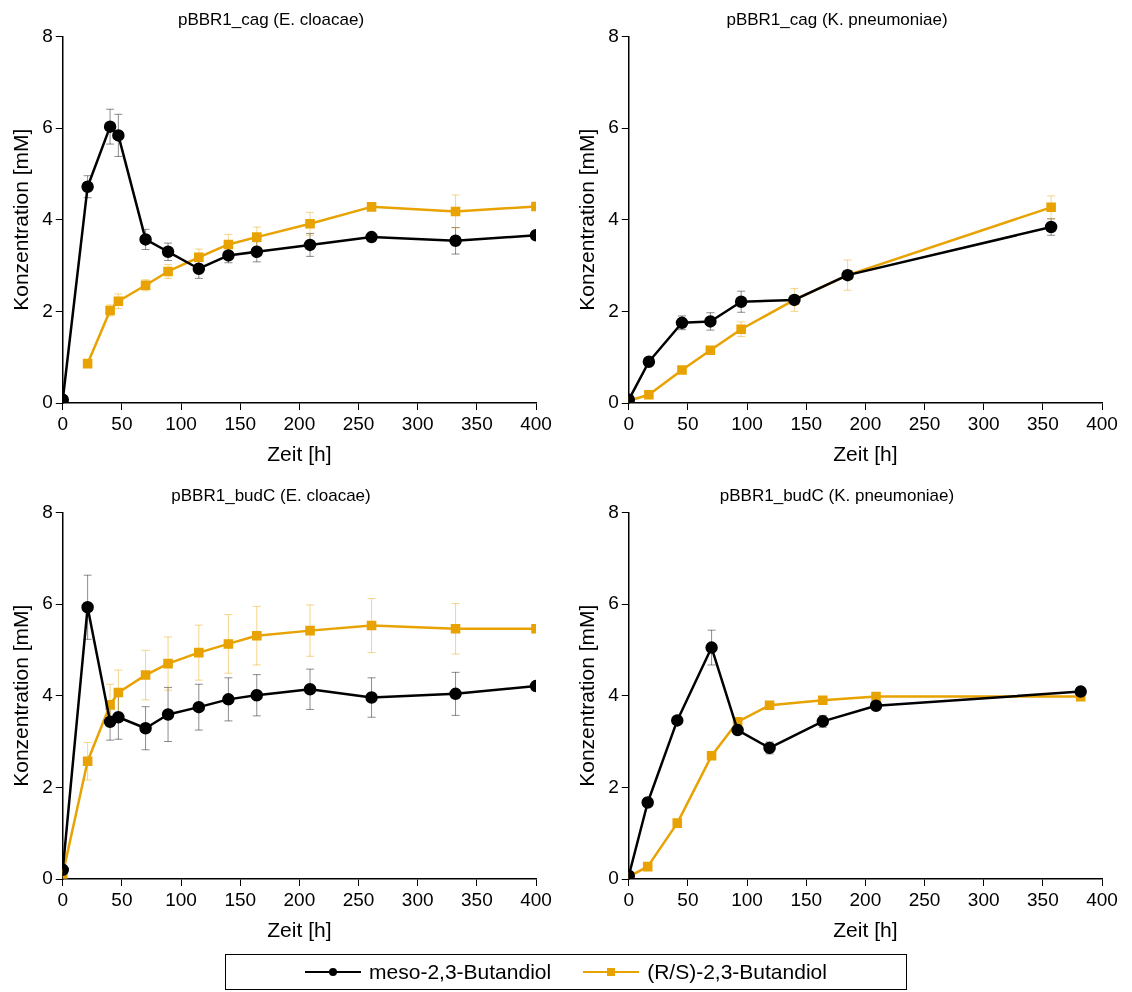 The image size is (1132, 992). Describe the element at coordinates (837, 495) in the screenshot. I see `chart-title: pBBR1_budC (K. pneumoniae)` at that location.